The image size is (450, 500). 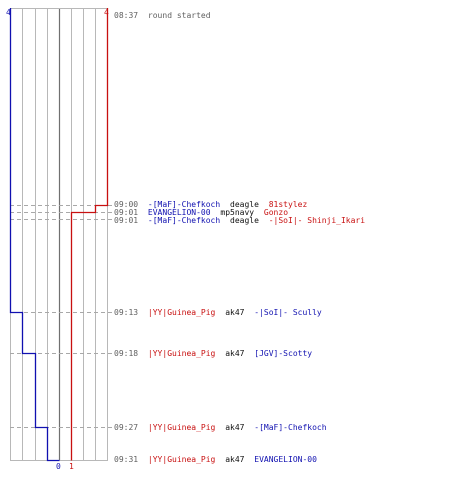 I want to click on blue-end-score: 0, so click(x=58, y=466).